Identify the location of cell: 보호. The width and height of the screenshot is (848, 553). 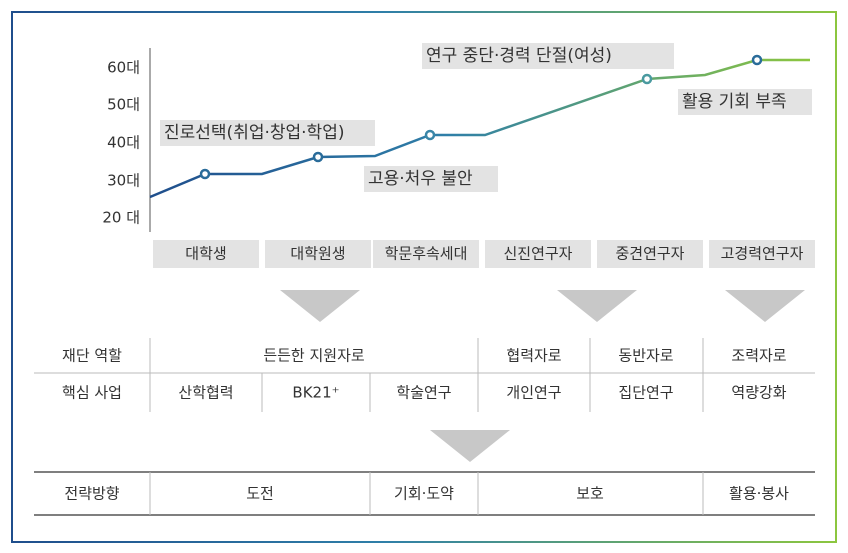
(590, 494).